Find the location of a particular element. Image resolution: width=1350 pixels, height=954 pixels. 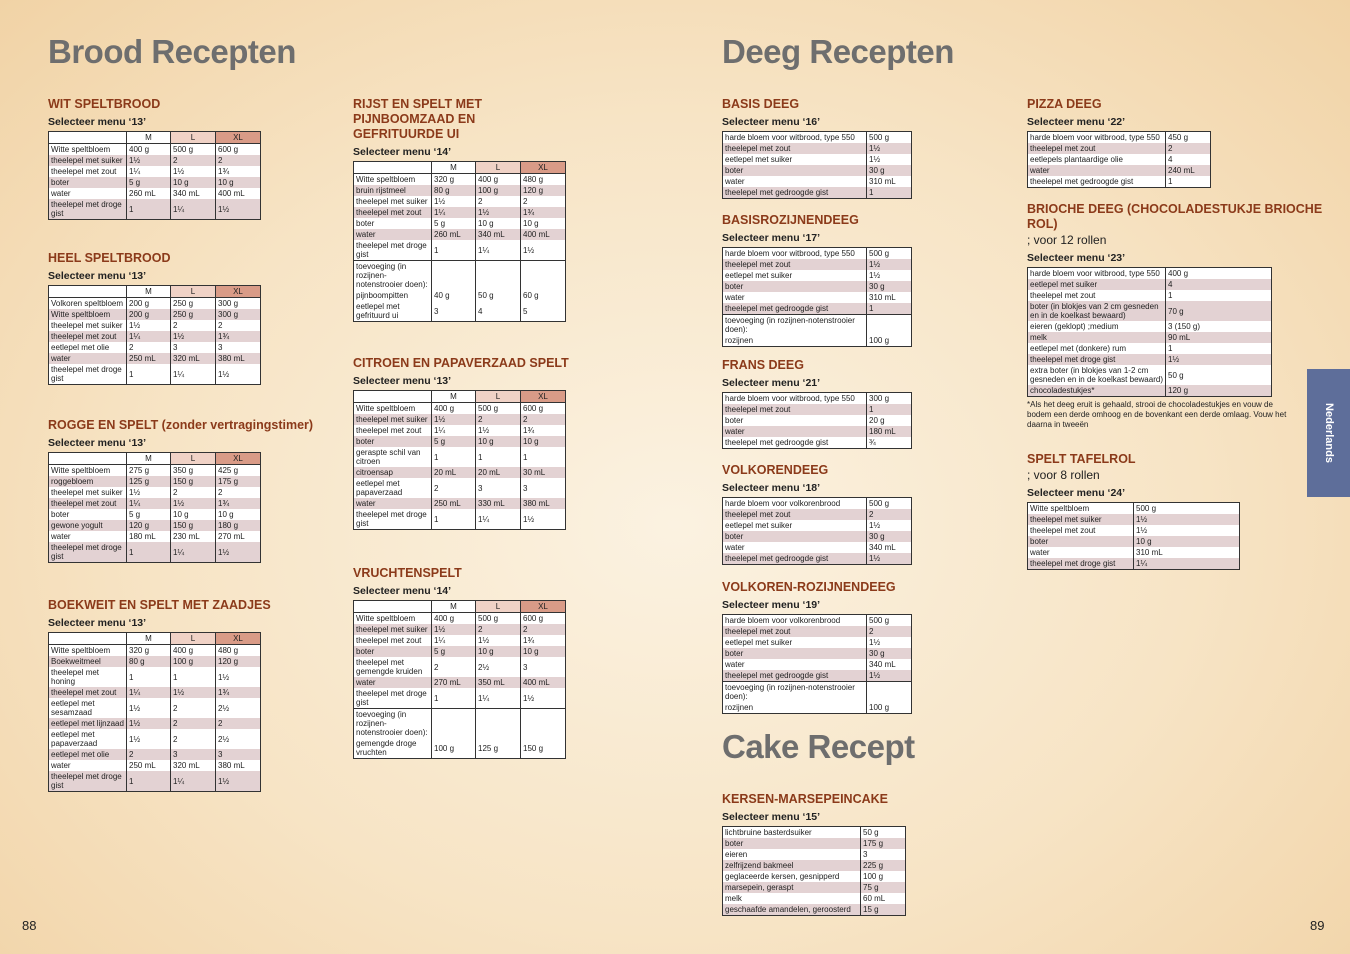

recipe-title: ROGGE EN SPELT (zonder vertragingstimer) is located at coordinates (181, 425).